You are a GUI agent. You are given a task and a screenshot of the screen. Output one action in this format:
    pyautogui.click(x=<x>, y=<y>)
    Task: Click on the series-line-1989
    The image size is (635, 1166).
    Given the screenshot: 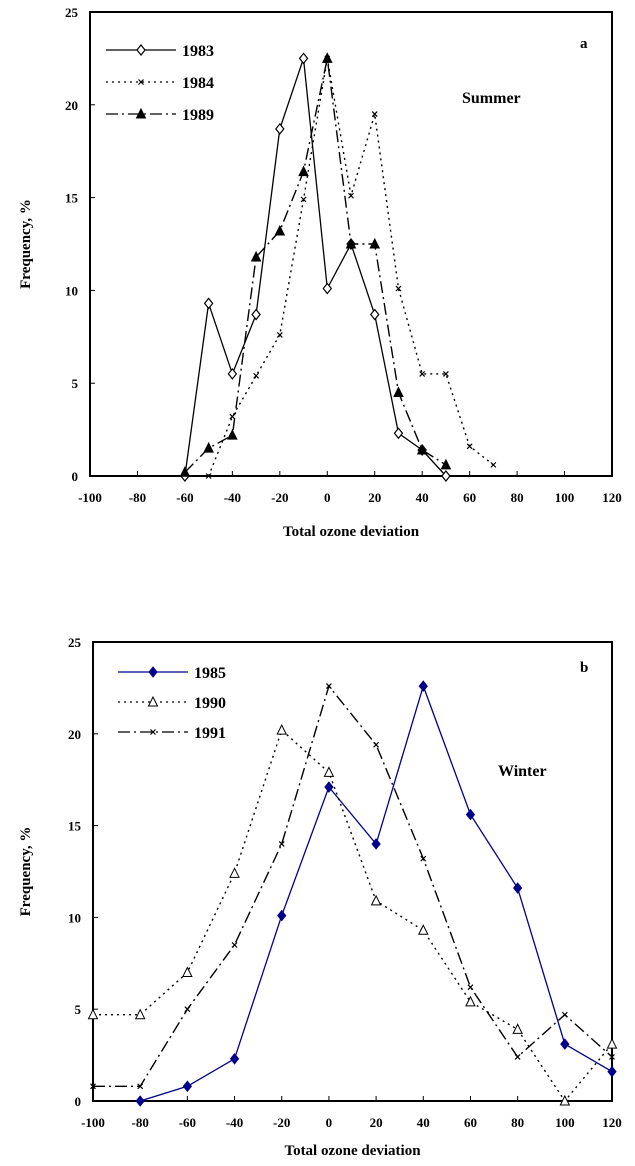 What is the action you would take?
    pyautogui.click(x=315, y=265)
    